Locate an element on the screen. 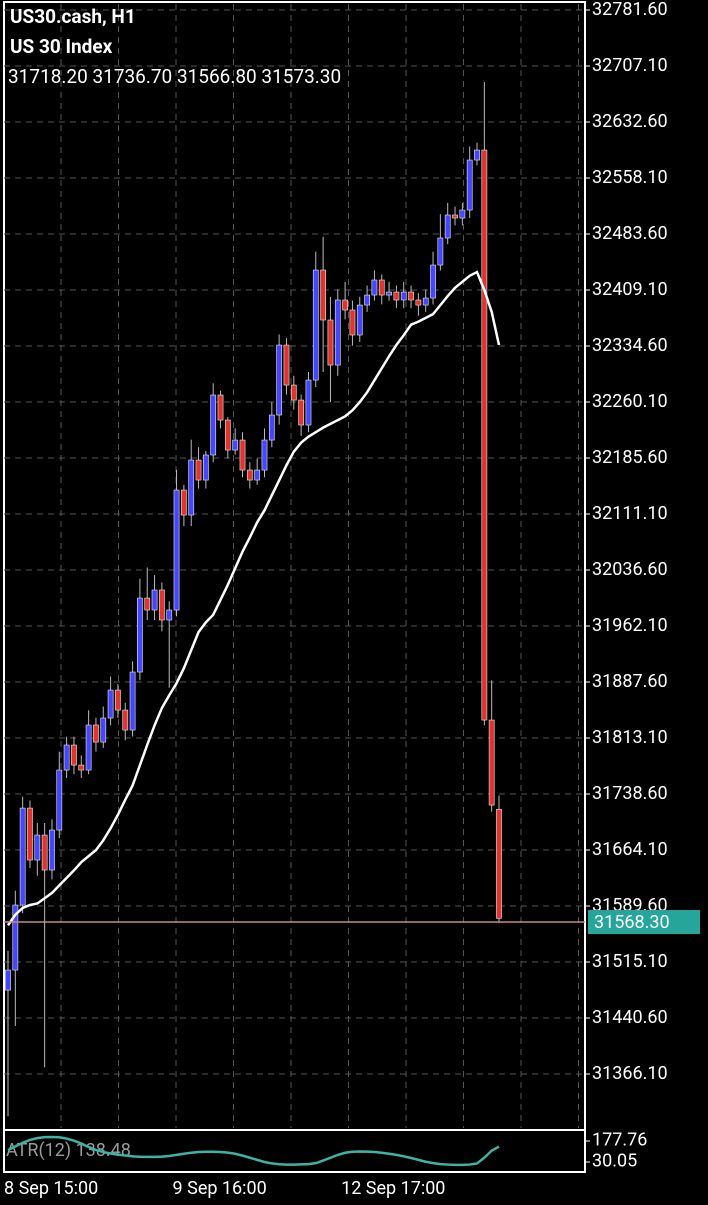  ohlc-text: 31718.20 31736.70 31566.80 31573.30 is located at coordinates (174, 76).